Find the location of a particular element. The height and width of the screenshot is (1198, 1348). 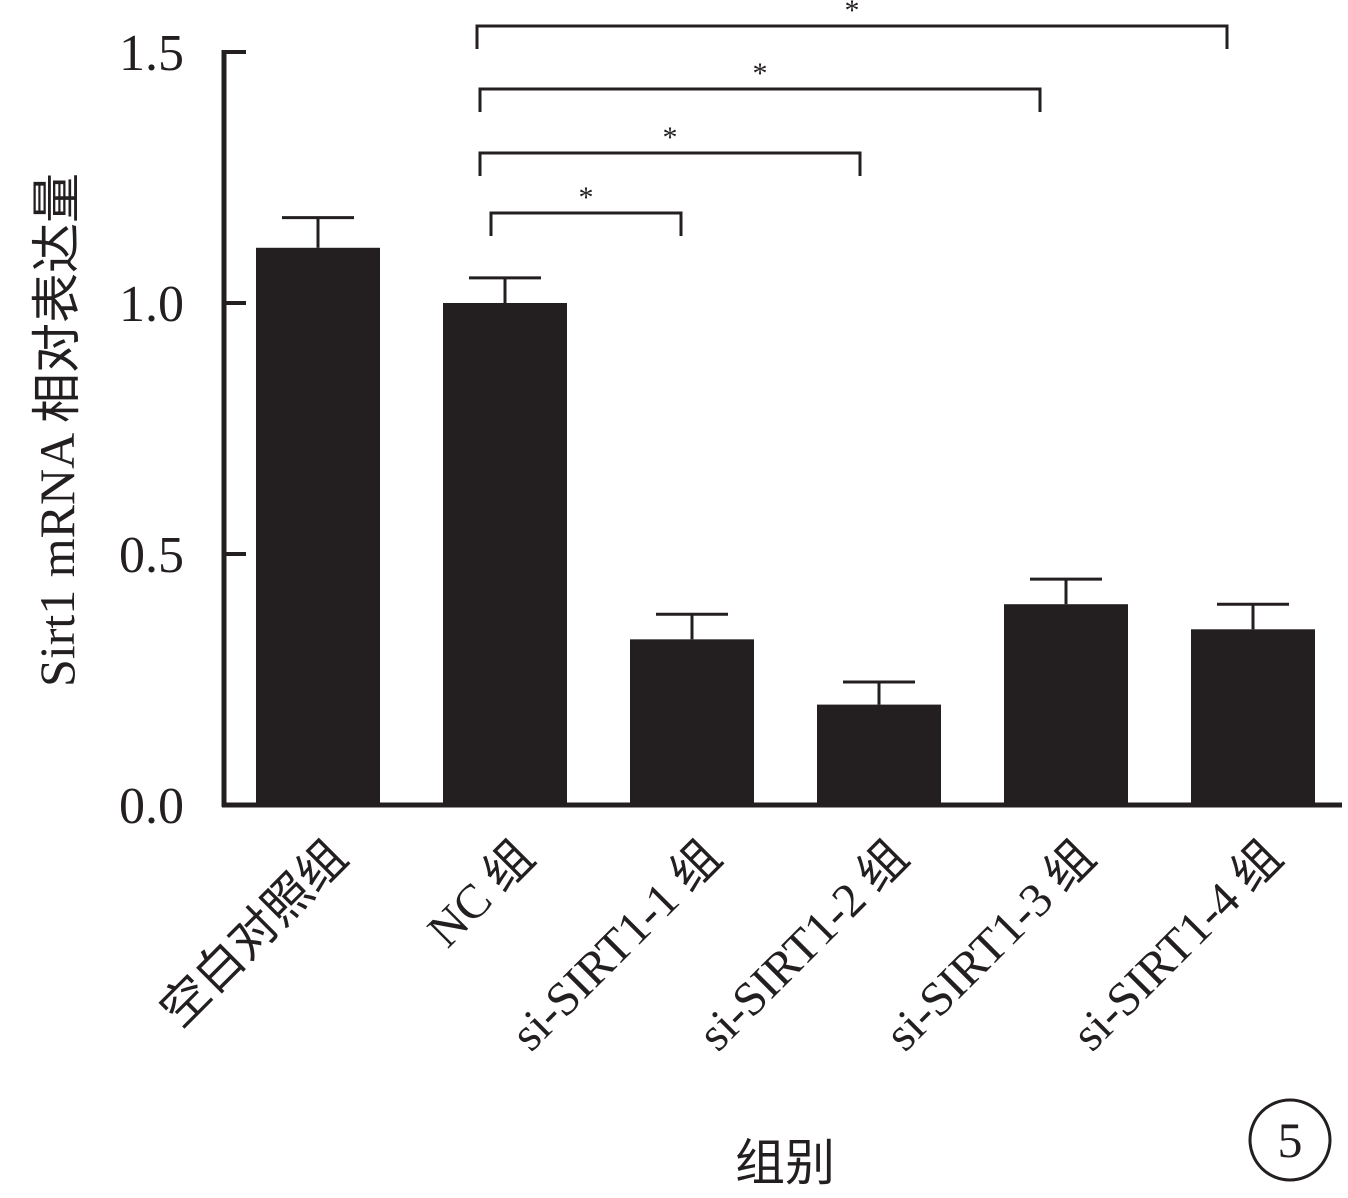

y-axis-title: Sirt1 mRNA 相对表达量 is located at coordinates (57, 430).